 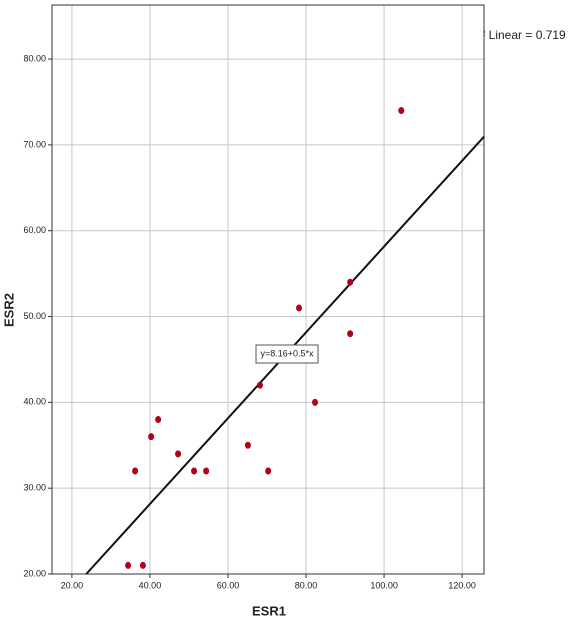 What do you see at coordinates (150, 585) in the screenshot?
I see `x-tick-label: 40.00` at bounding box center [150, 585].